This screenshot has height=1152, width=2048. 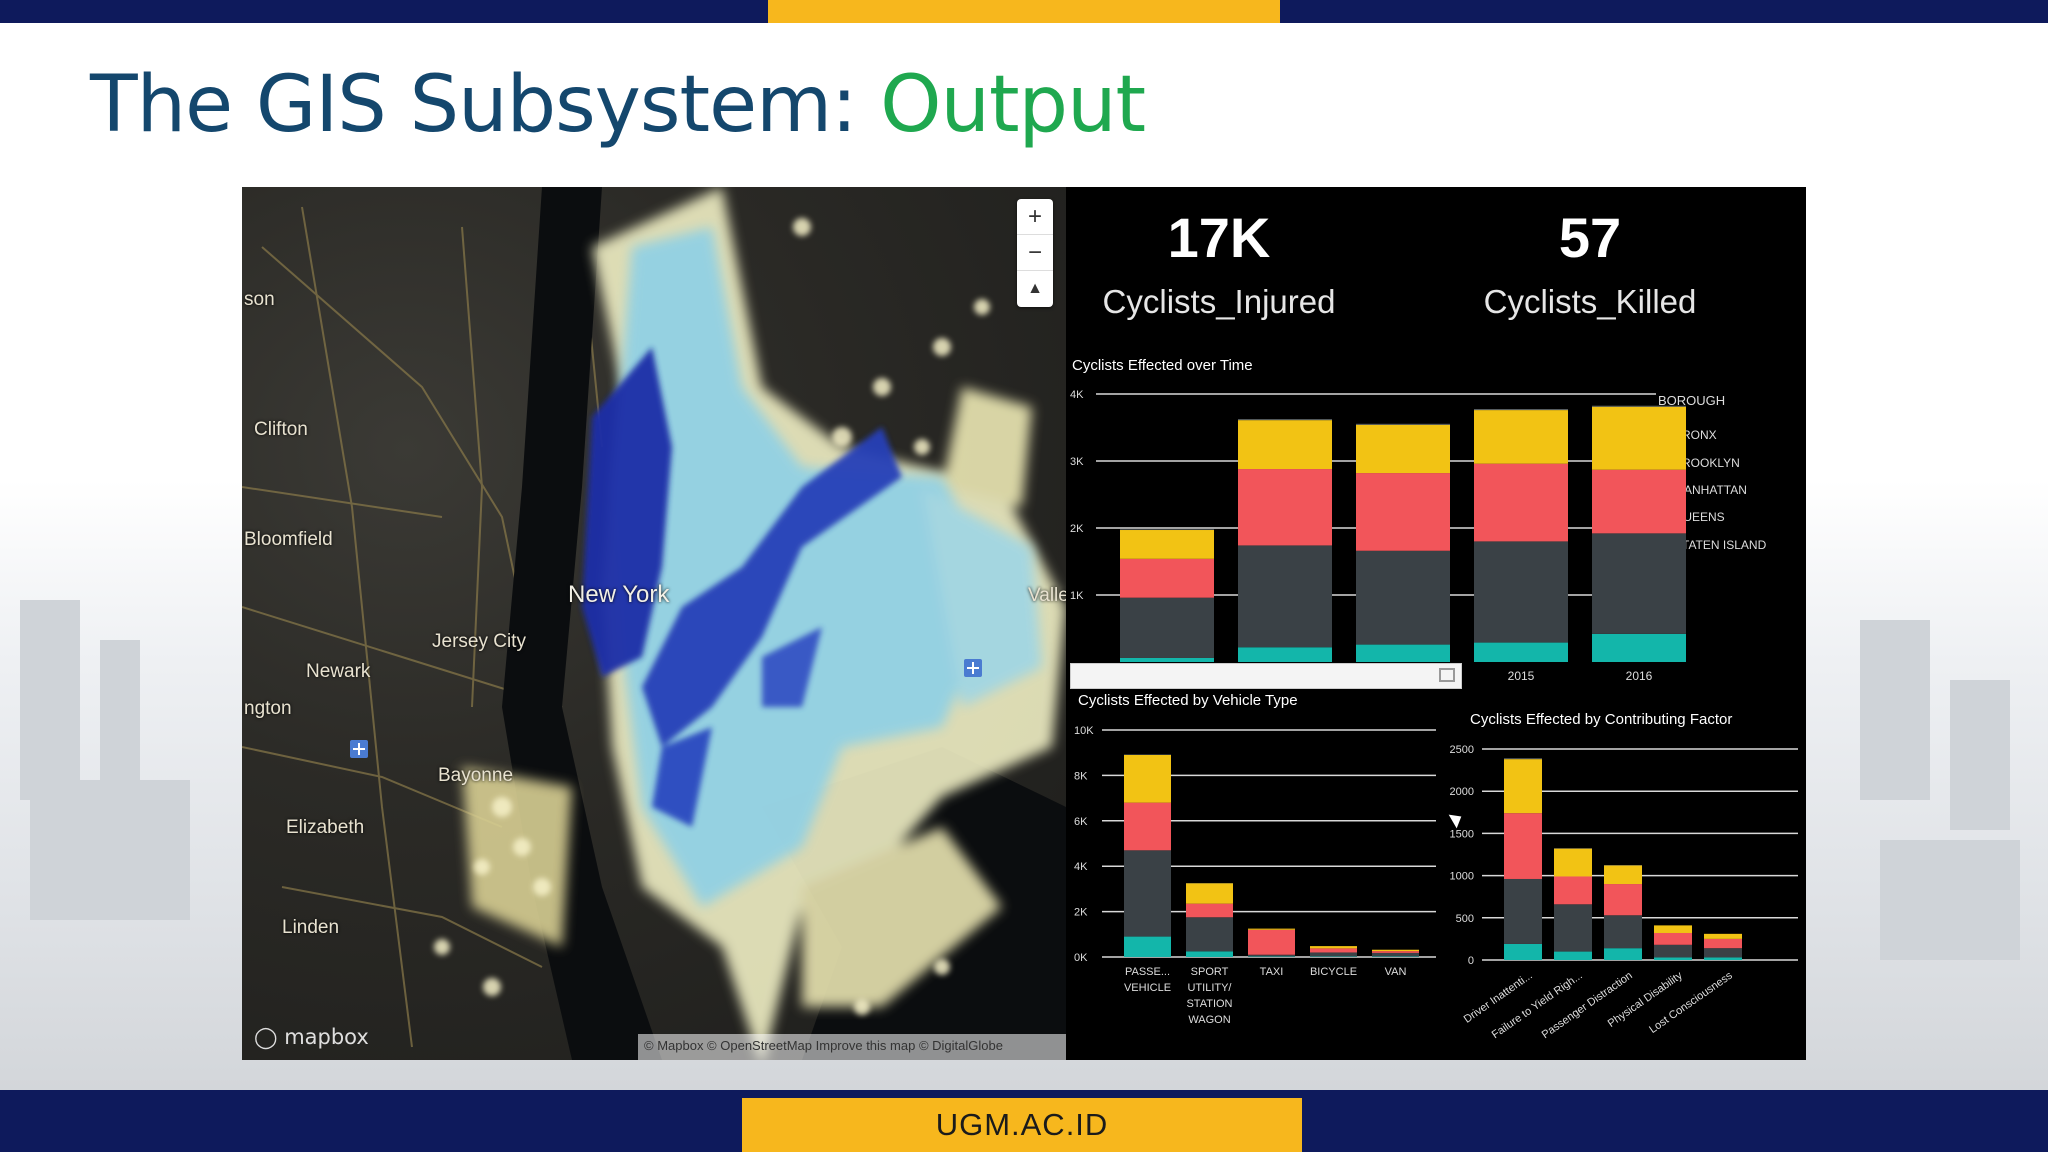 What do you see at coordinates (1272, 972) in the screenshot?
I see `x-tick-label: TAXI` at bounding box center [1272, 972].